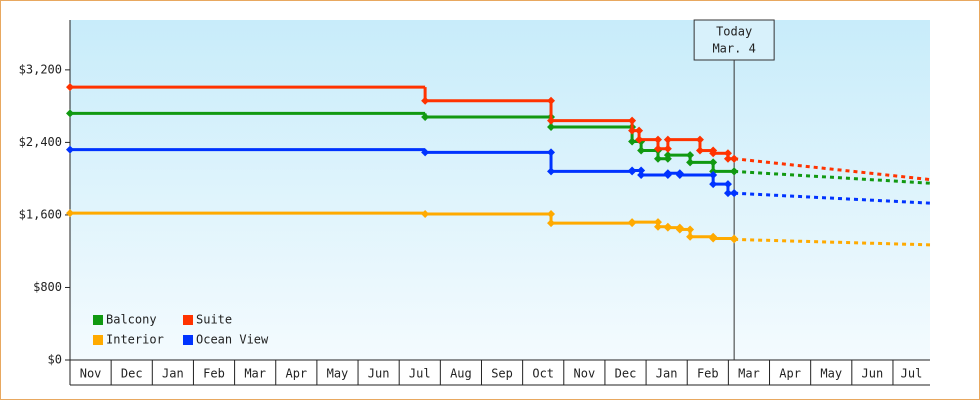  I want to click on today-label: Today, so click(734, 32).